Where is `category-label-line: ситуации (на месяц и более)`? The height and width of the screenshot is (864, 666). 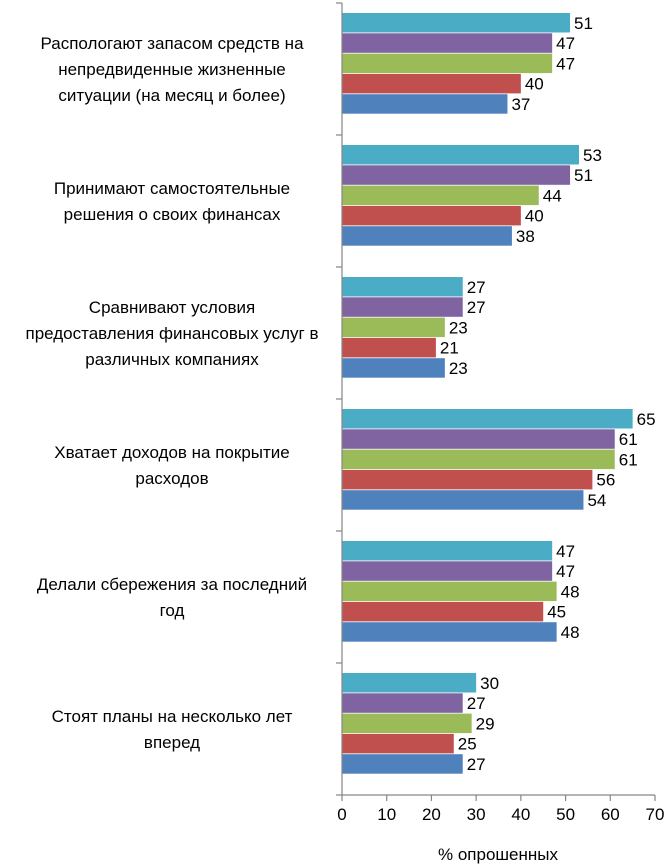 category-label-line: ситуации (на месяц и более) is located at coordinates (171, 95).